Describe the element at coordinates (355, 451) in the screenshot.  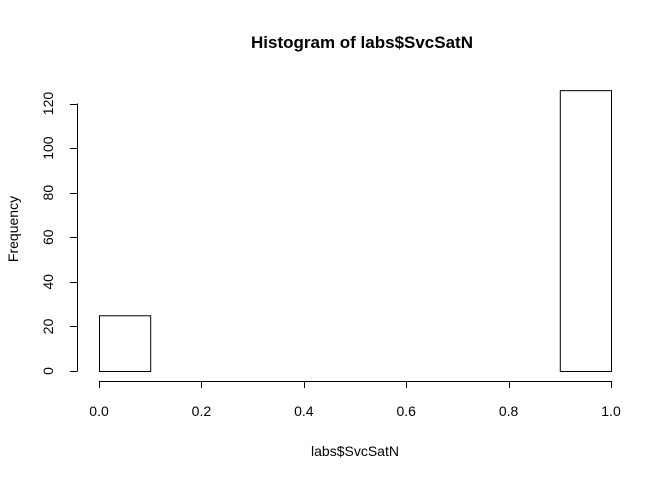
I see `x-axis-label: labs$SvcSatN` at that location.